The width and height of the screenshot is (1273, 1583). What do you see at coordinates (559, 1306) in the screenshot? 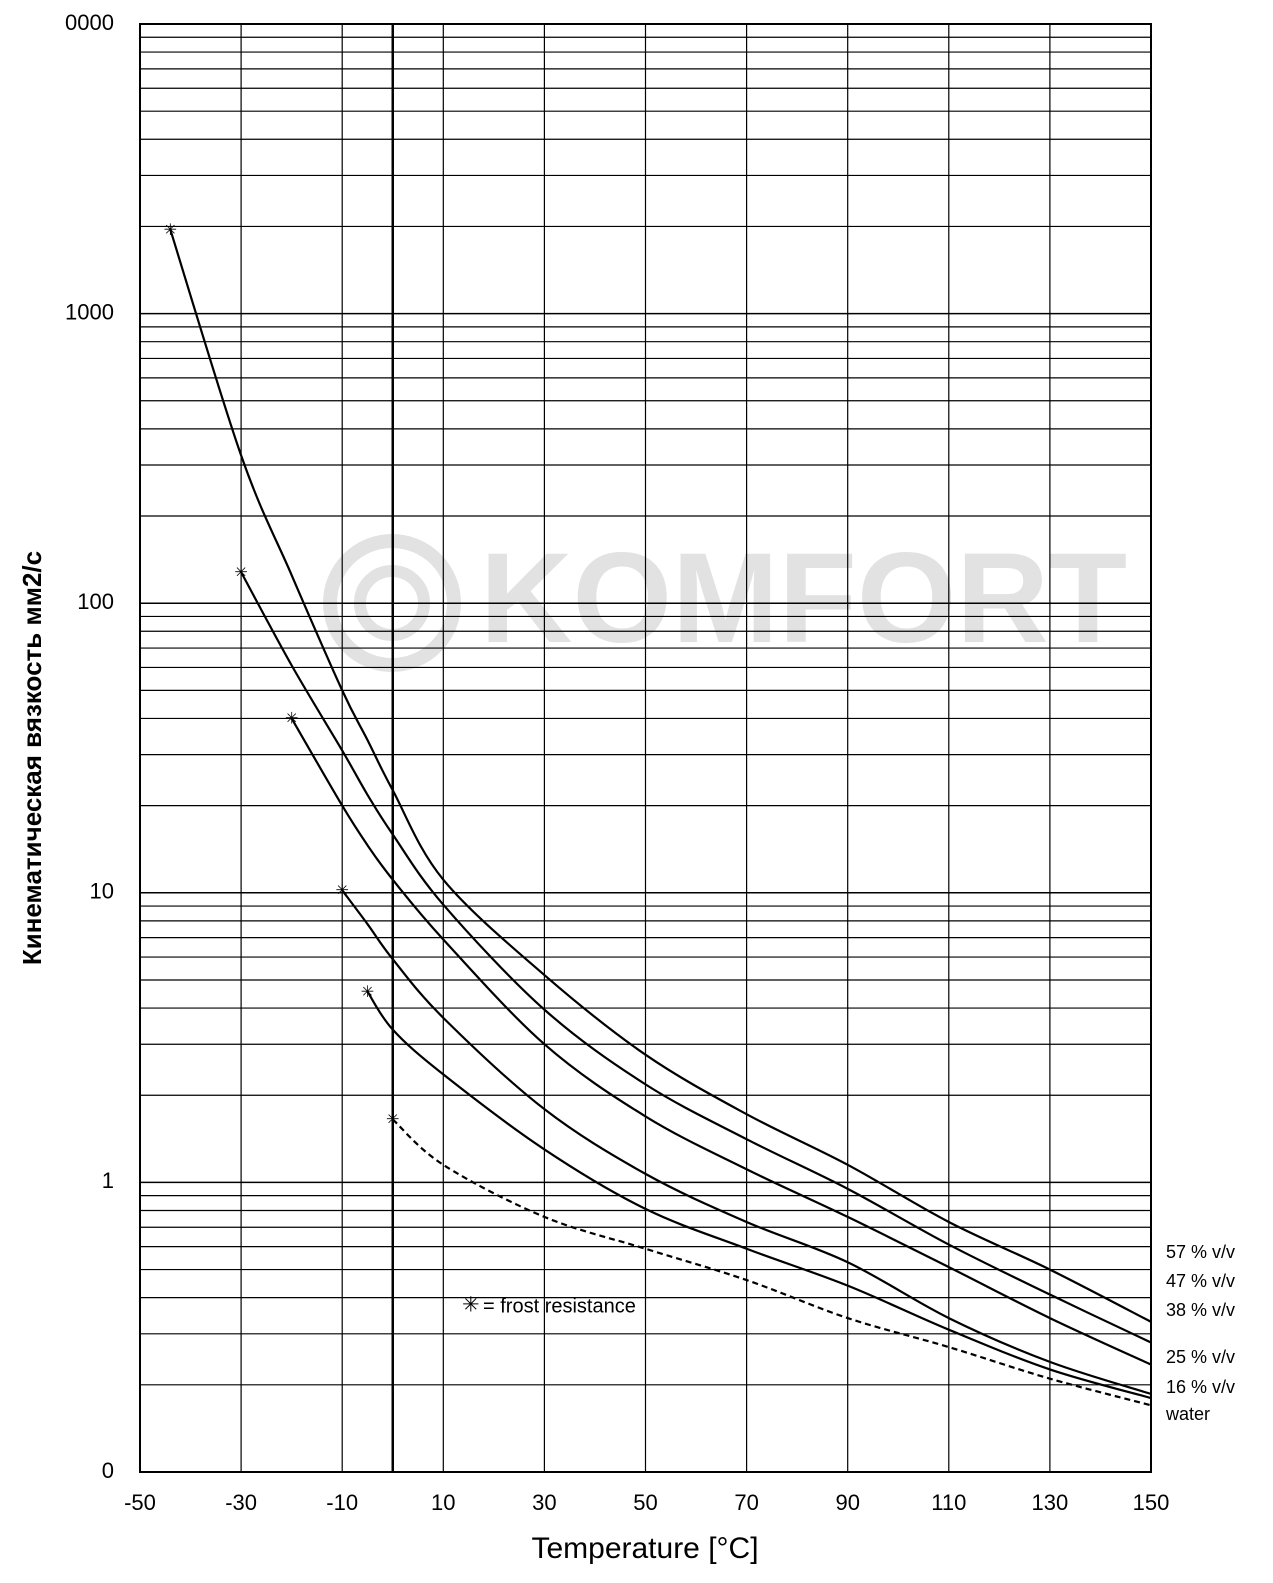
I see `annotation: = frost resistance` at bounding box center [559, 1306].